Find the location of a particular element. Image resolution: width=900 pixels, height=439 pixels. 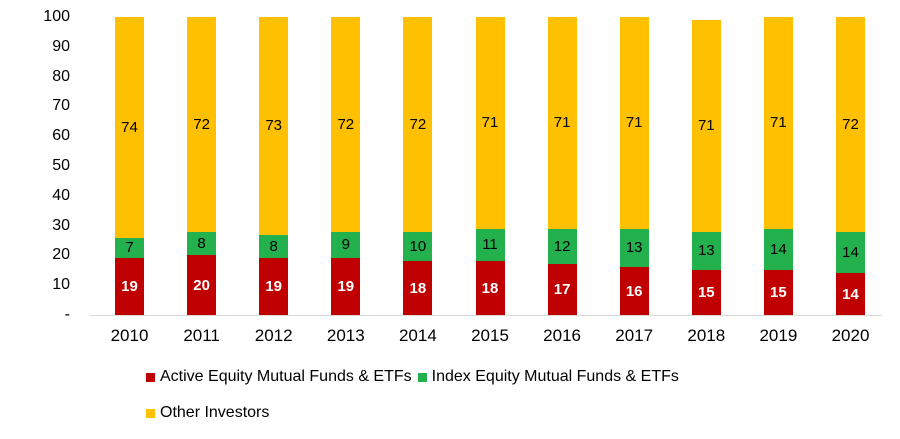

bar-segment: 74 is located at coordinates (129, 127).